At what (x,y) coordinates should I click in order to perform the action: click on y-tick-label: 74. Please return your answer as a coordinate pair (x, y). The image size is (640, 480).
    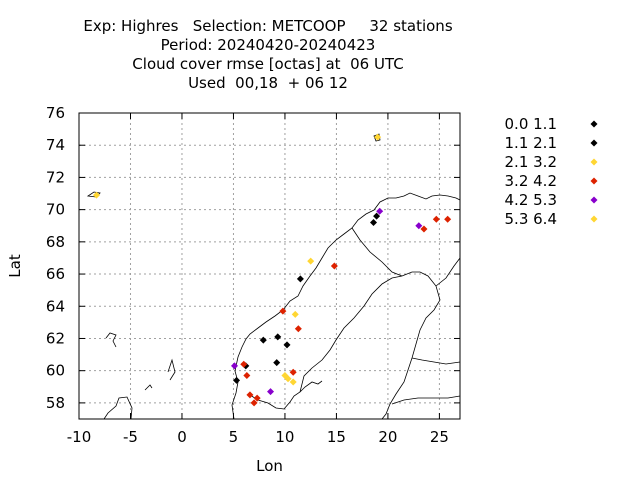
    Looking at the image, I should click on (55, 145).